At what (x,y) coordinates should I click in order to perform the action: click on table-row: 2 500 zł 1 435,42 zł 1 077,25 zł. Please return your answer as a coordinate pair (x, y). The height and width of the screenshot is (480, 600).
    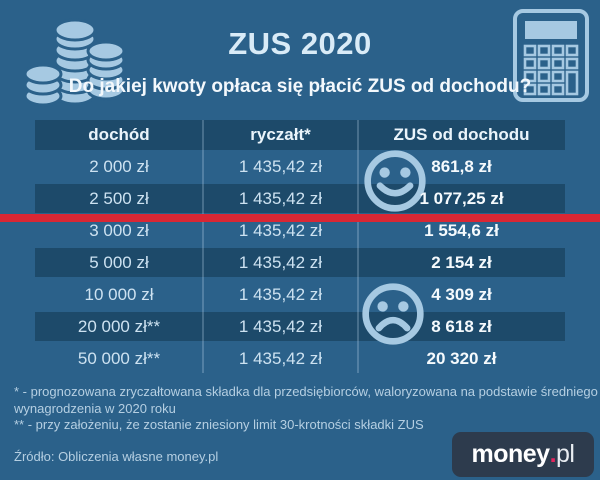
    Looking at the image, I should click on (300, 198).